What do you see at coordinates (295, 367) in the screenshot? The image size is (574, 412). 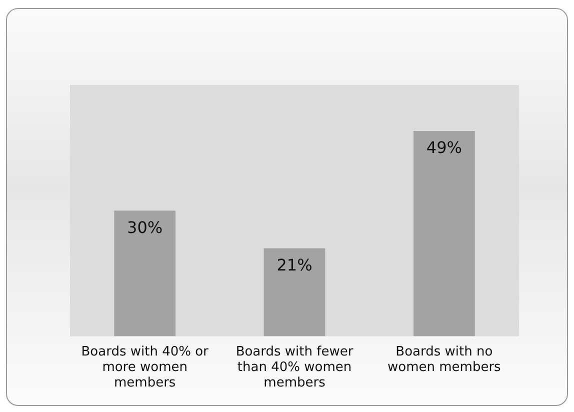 I see `x-tick-label: Boards with fewer than 40% women members` at bounding box center [295, 367].